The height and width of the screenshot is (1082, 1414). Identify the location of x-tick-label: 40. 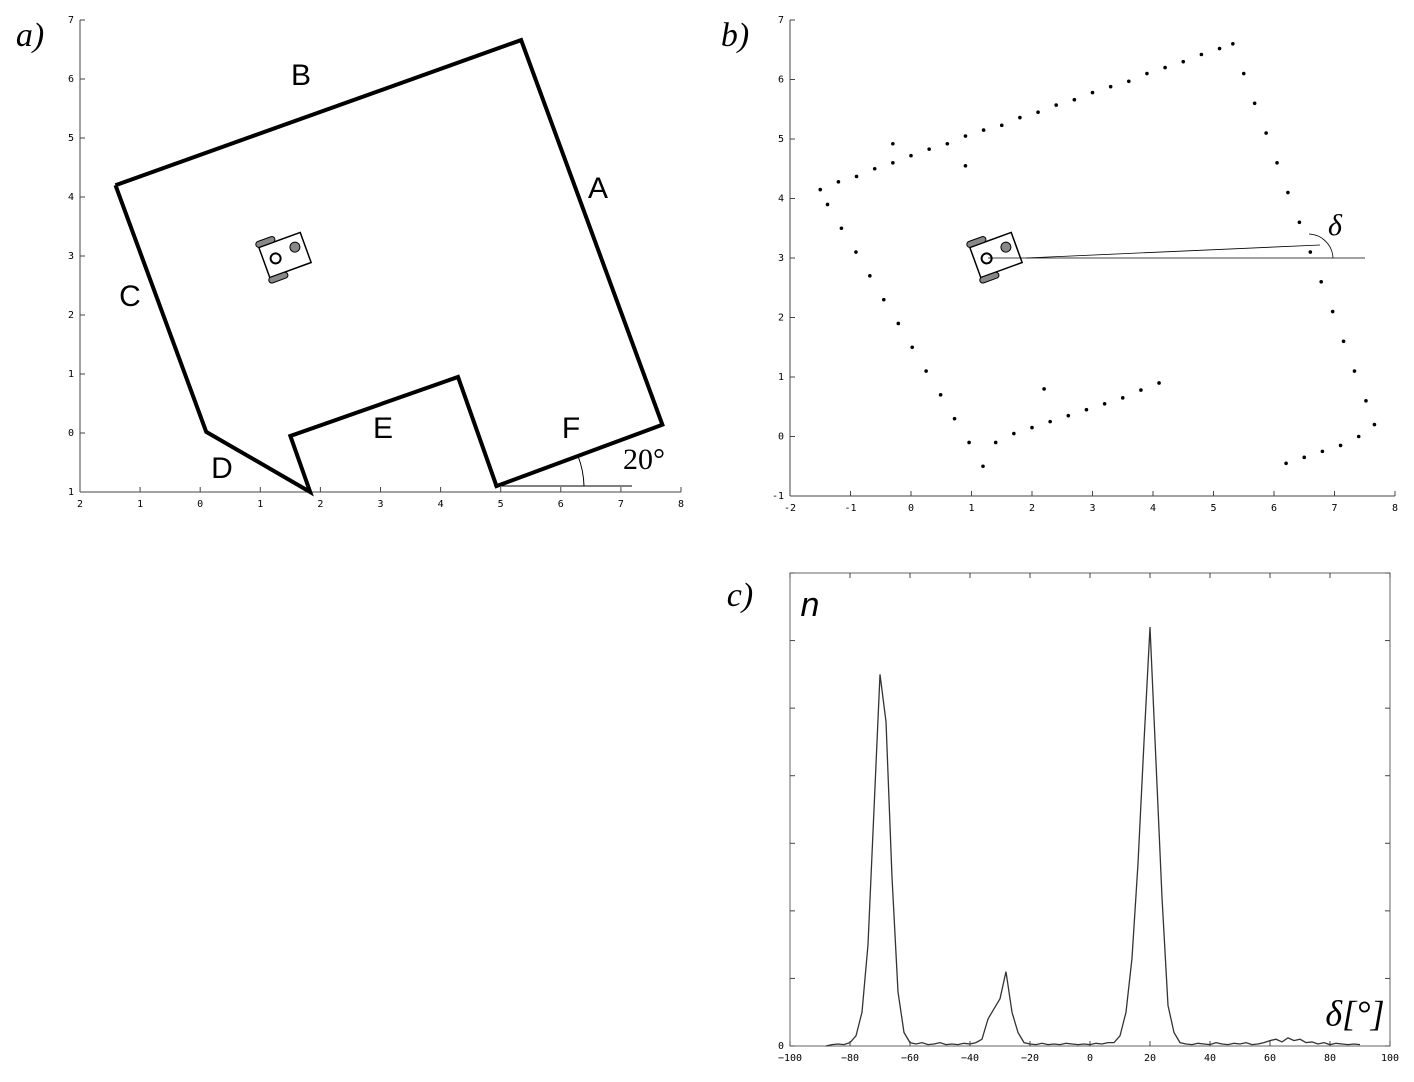
(1210, 1058).